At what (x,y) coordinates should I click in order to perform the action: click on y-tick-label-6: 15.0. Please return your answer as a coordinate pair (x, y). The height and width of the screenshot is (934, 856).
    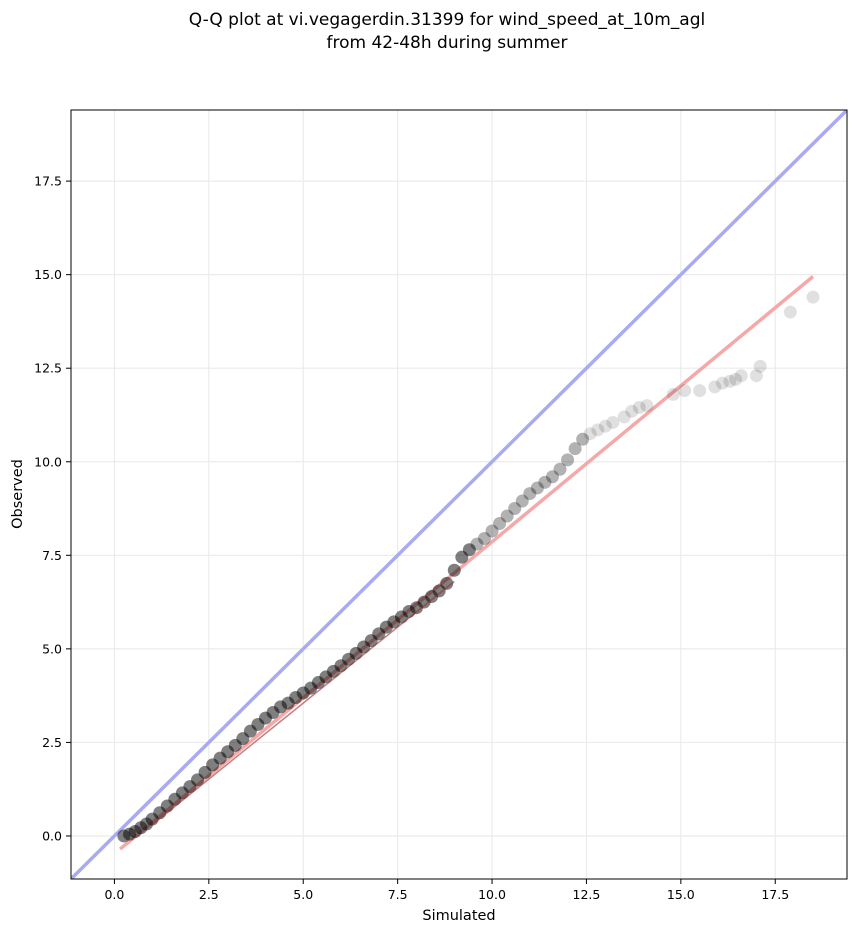
    Looking at the image, I should click on (48, 274).